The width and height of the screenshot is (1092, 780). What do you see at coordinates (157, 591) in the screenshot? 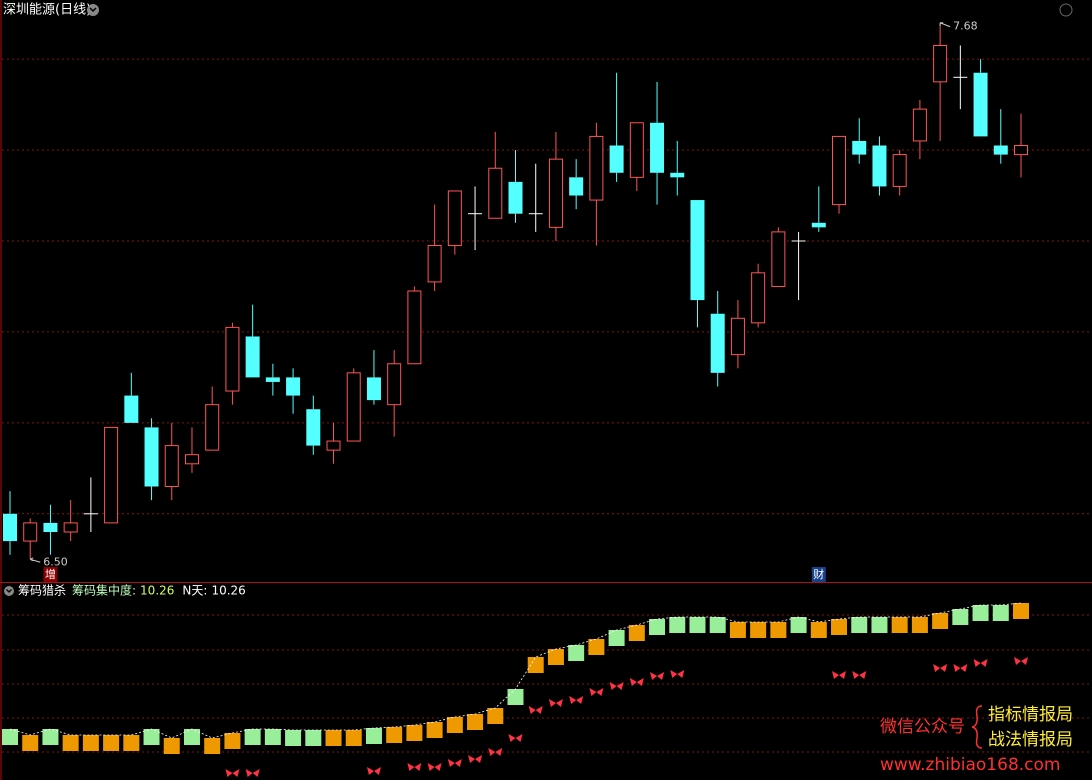
I see `readout-value: 10.26` at bounding box center [157, 591].